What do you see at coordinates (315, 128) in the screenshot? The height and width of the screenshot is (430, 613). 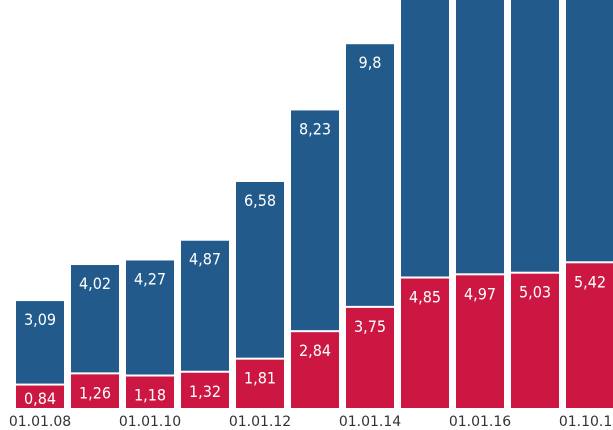 I see `label-upper-6: 8,23` at bounding box center [315, 128].